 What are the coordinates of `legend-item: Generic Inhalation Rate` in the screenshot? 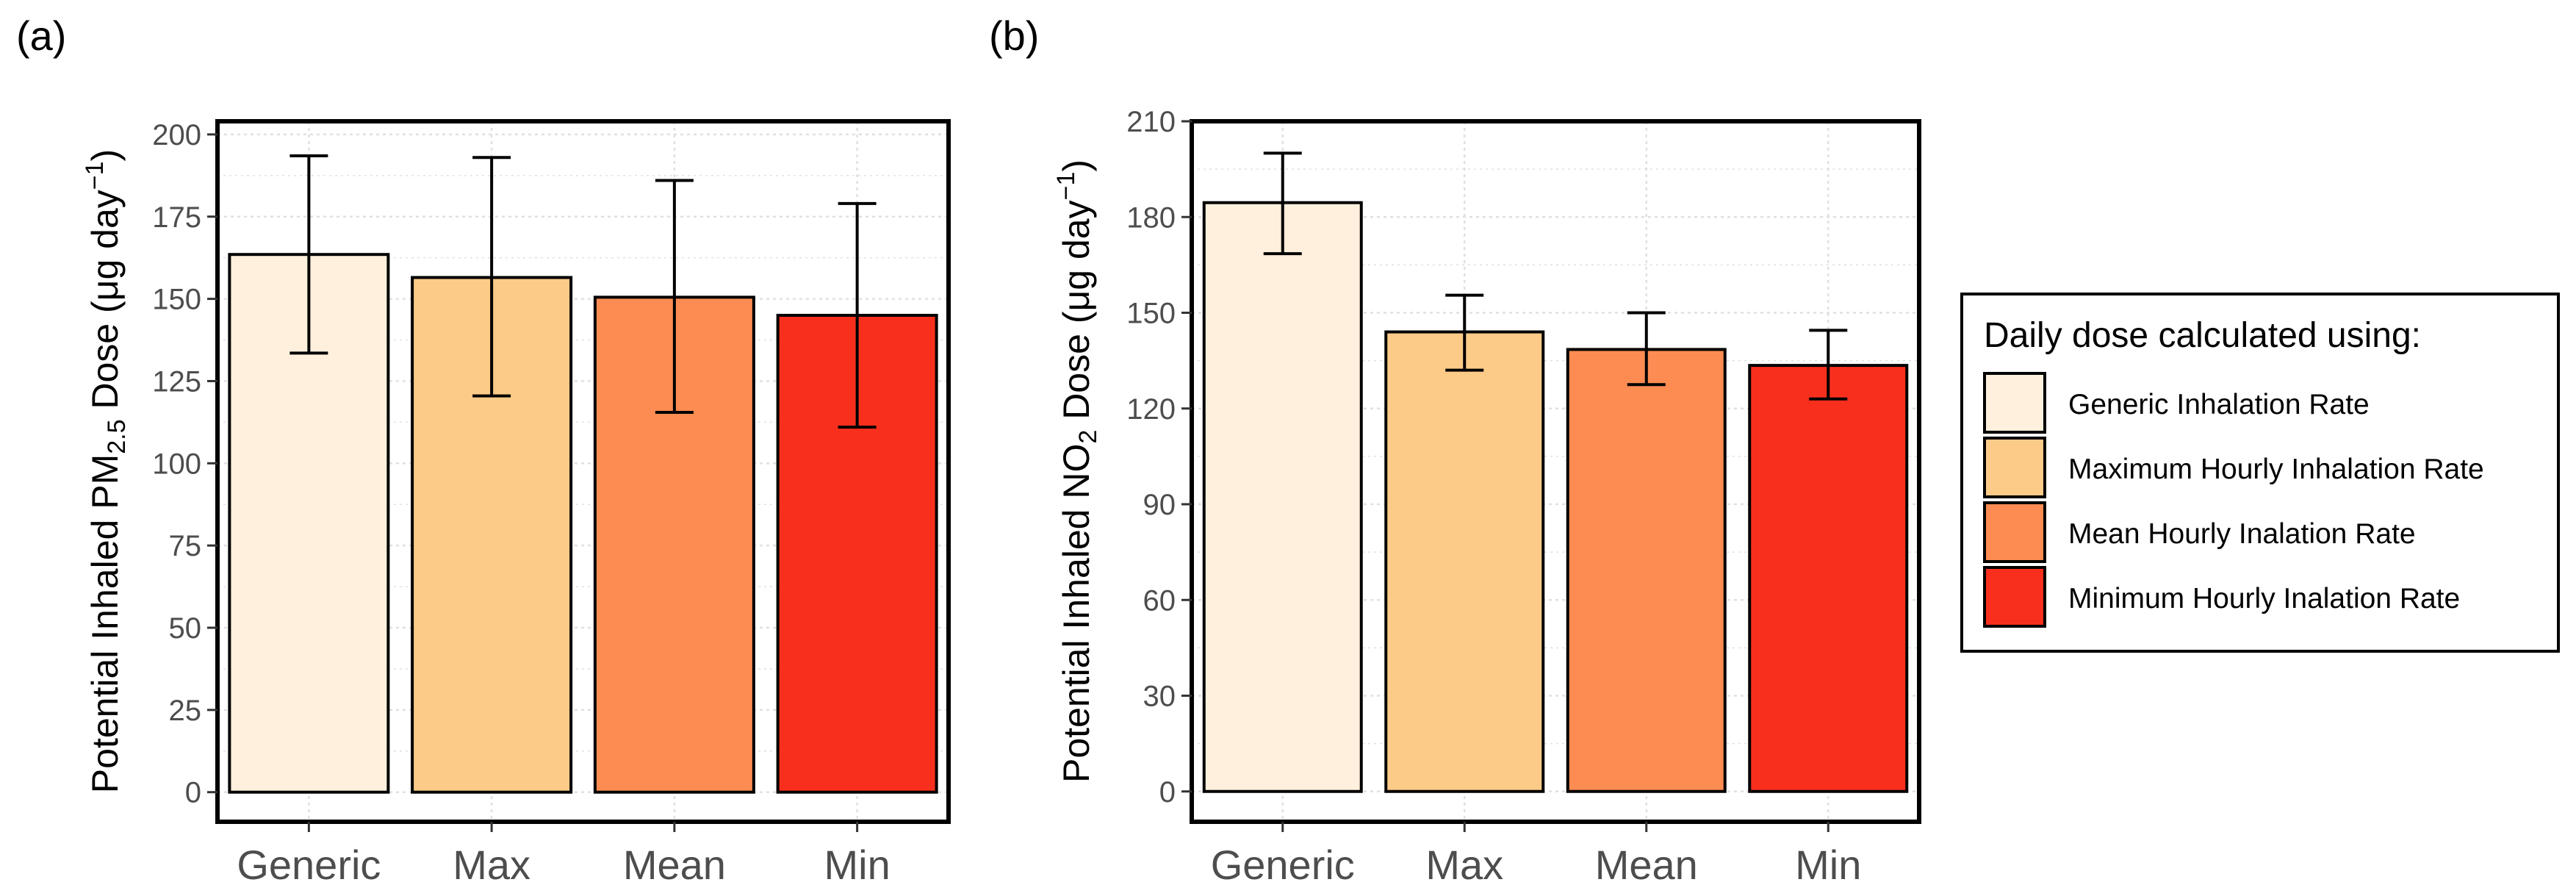 It's located at (2176, 403).